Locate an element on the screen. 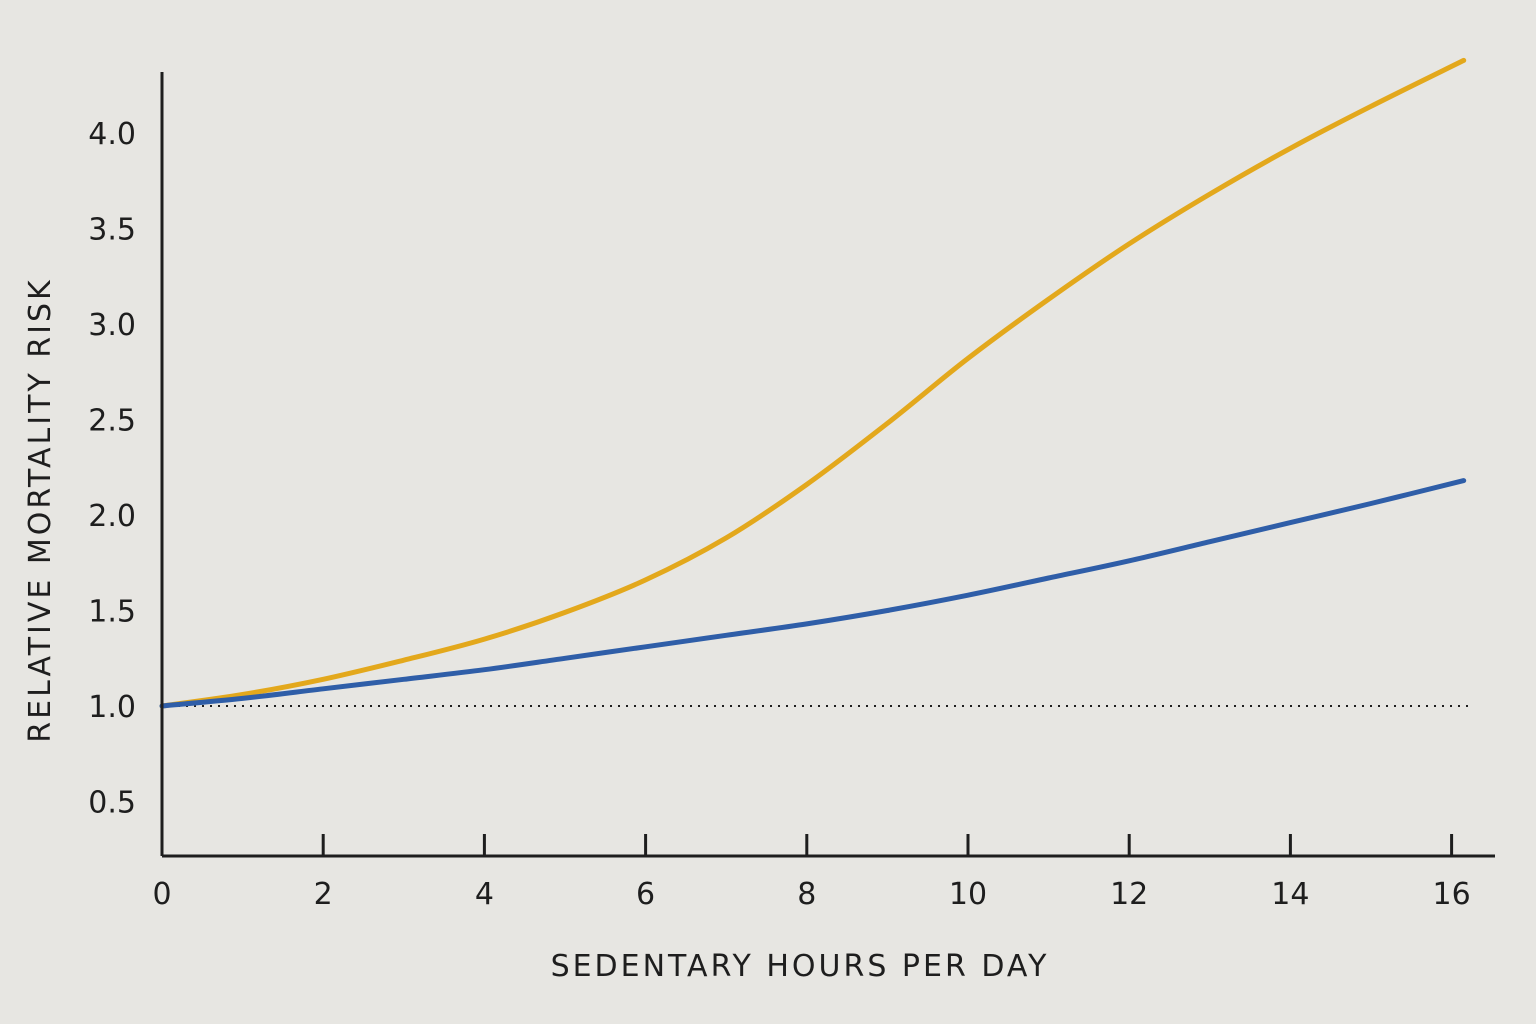 Image resolution: width=1536 pixels, height=1024 pixels. y-tick-label: 4.0 is located at coordinates (112, 134).